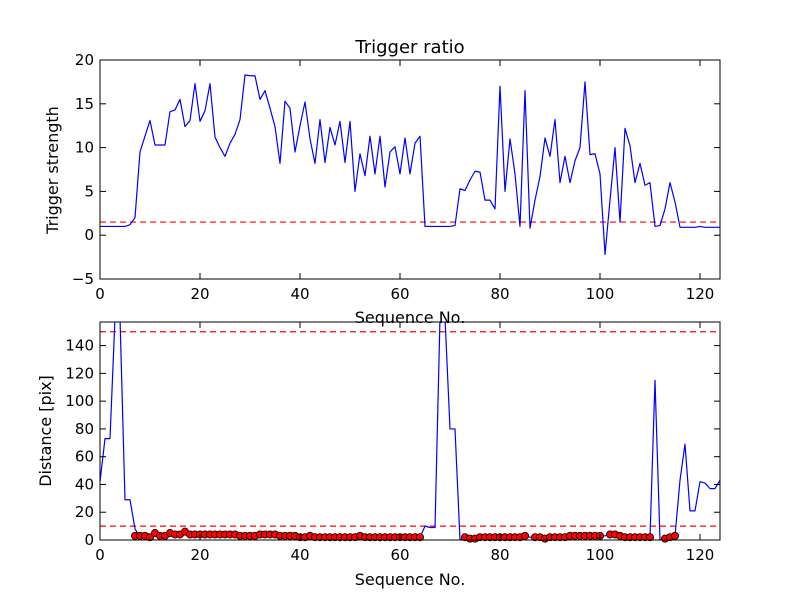 The width and height of the screenshot is (800, 600). What do you see at coordinates (52, 170) in the screenshot?
I see `top-y-axis-label: Trigger strength` at bounding box center [52, 170].